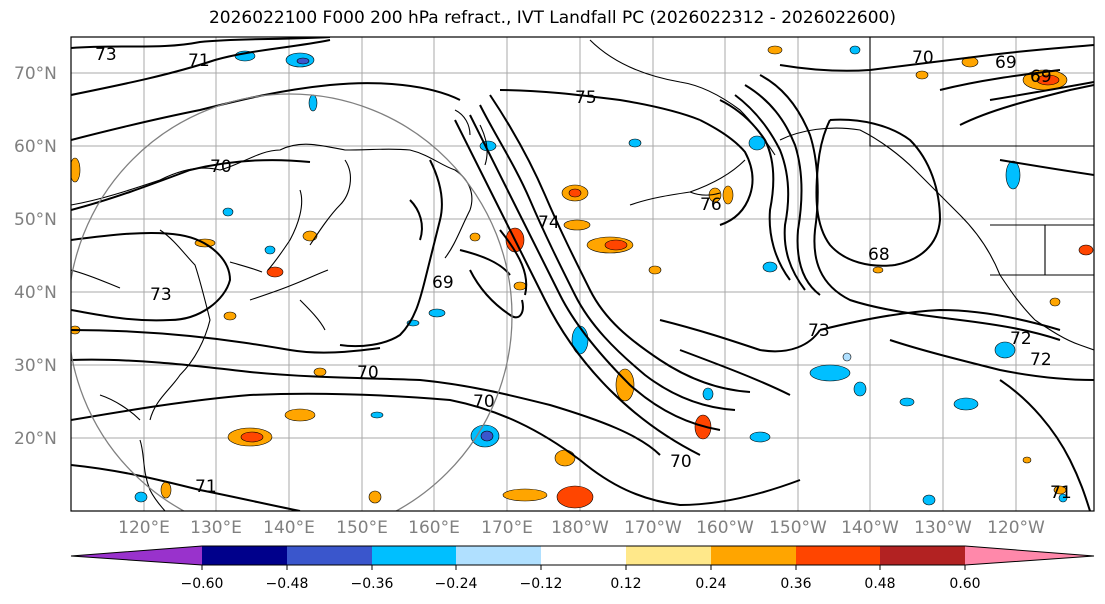 Image resolution: width=1105 pixels, height=604 pixels. Describe the element at coordinates (964, 584) in the screenshot. I see `colorbar-tick-label: 0.60` at that location.